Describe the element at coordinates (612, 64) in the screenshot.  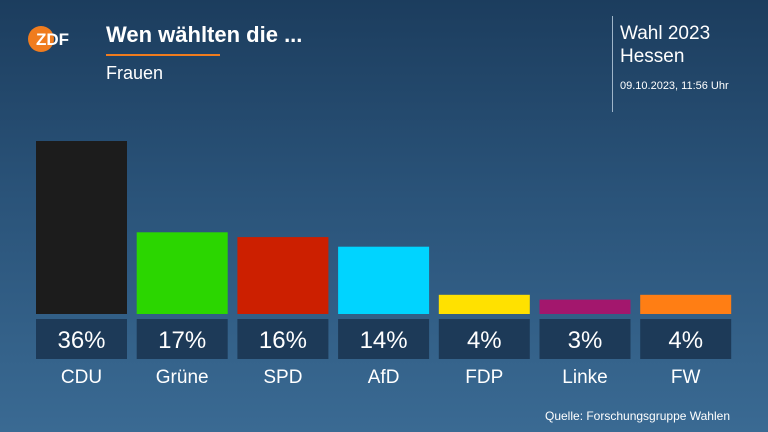
I see `header-divider` at that location.